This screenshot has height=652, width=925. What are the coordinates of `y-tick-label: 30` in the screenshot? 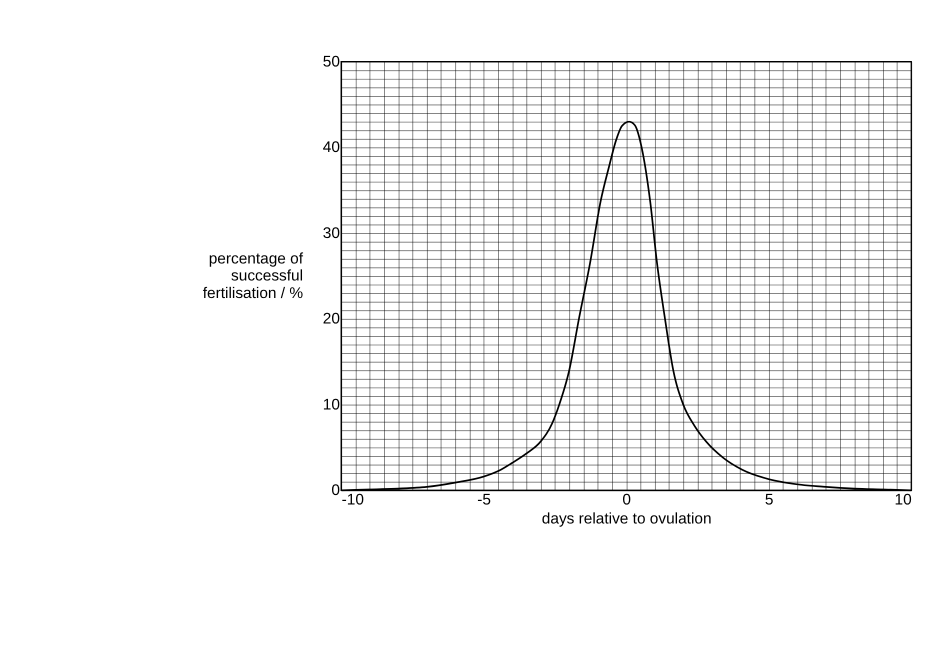 It's located at (331, 233).